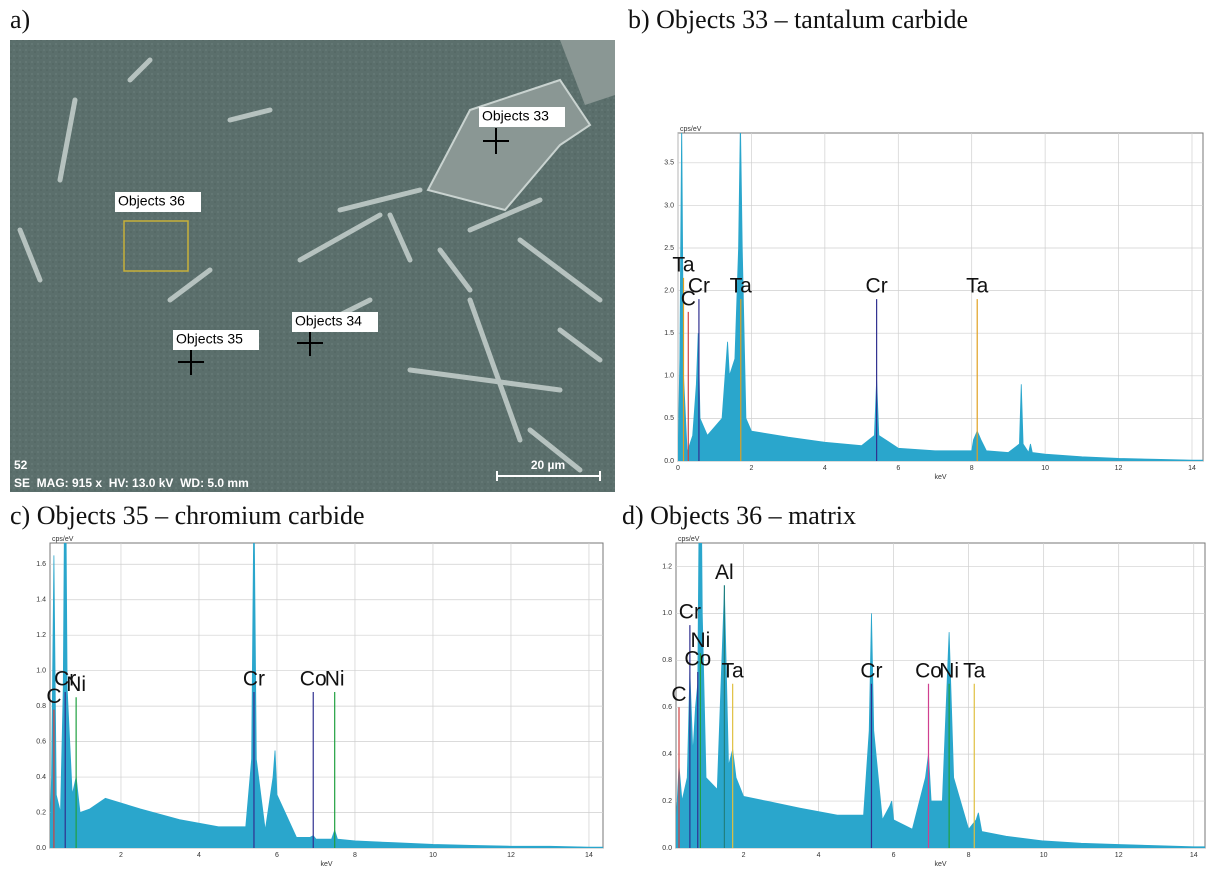 The height and width of the screenshot is (888, 1226). Describe the element at coordinates (209, 339) in the screenshot. I see `object-label: Objects 35` at that location.